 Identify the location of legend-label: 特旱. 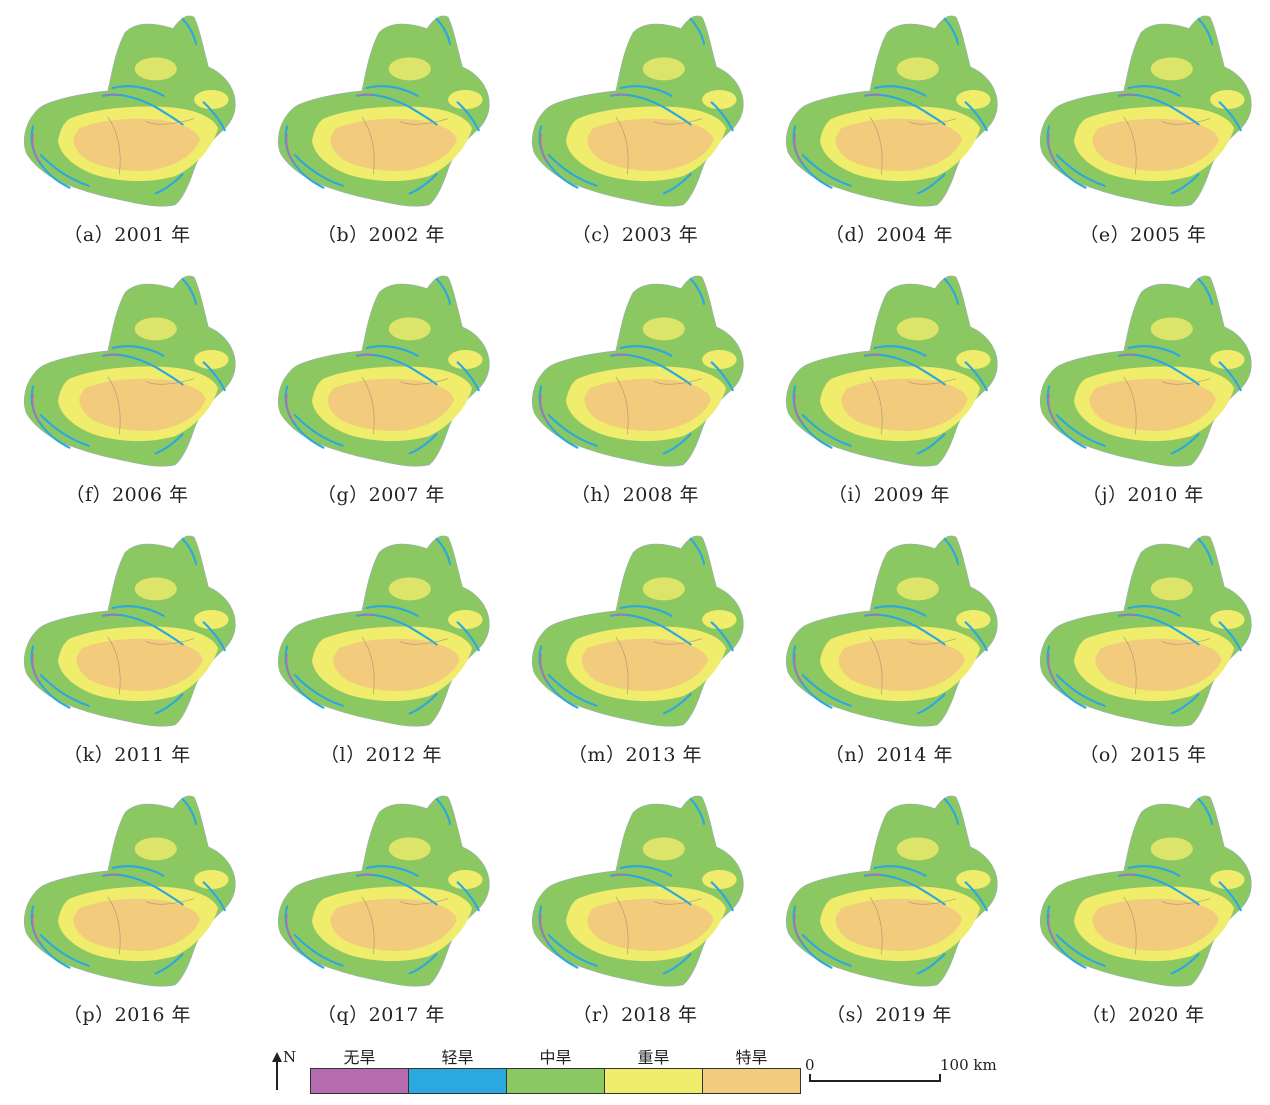
(751, 1057).